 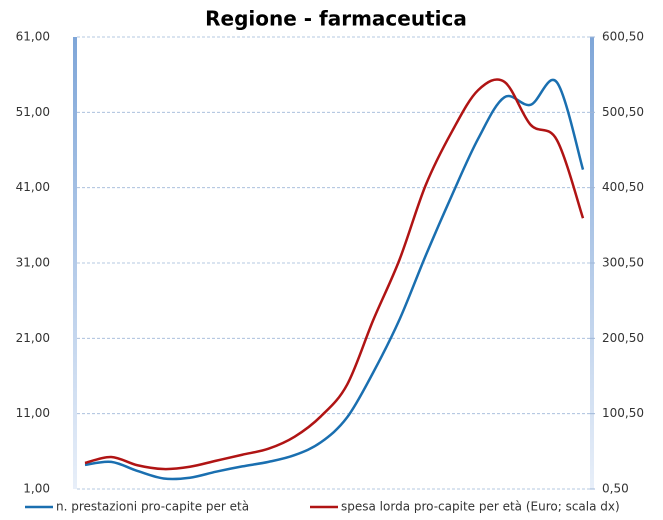 I want to click on left-axis-bar, so click(x=75, y=263).